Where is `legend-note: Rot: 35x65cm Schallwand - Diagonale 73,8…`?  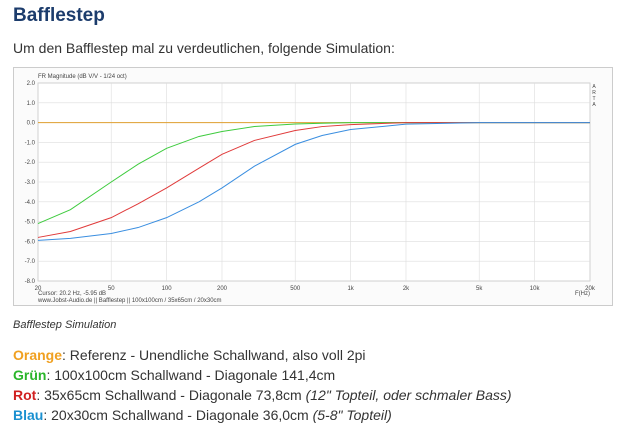
legend-note: Rot: 35x65cm Schallwand - Diagonale 73,8… is located at coordinates (262, 395).